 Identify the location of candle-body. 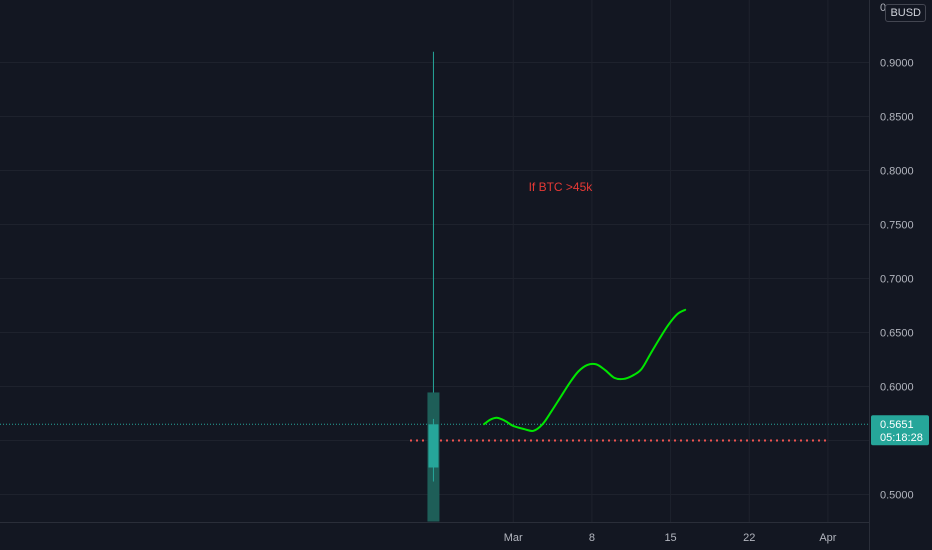
(433, 446).